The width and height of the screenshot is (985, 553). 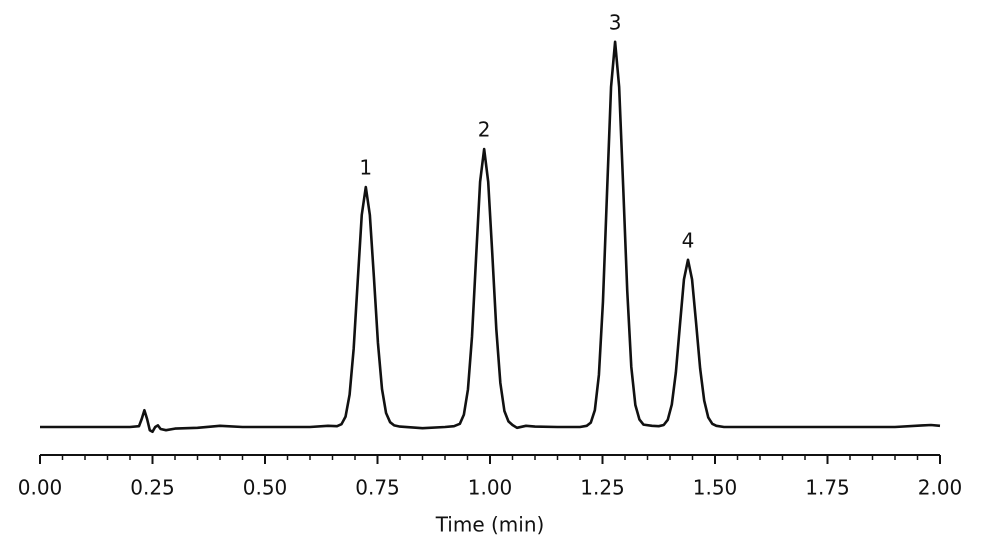 I want to click on x-tick-label: 1.00, so click(x=490, y=488).